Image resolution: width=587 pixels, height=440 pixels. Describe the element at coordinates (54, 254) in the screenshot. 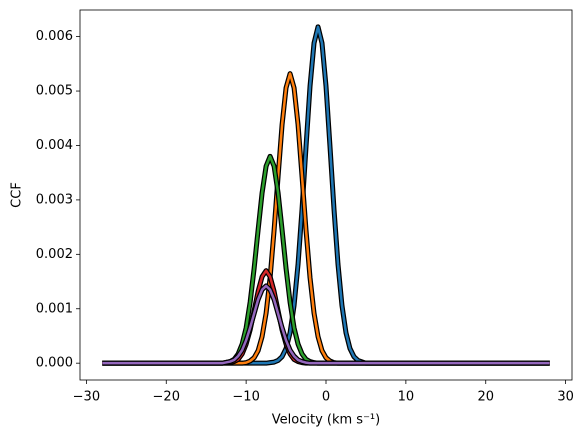

I see `y-tick-label: 0.002` at that location.